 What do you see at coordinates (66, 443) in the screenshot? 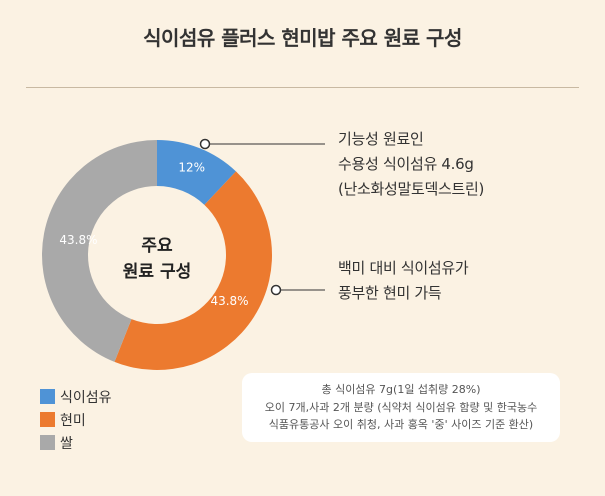
I see `legend-label-rice: 쌀` at bounding box center [66, 443].